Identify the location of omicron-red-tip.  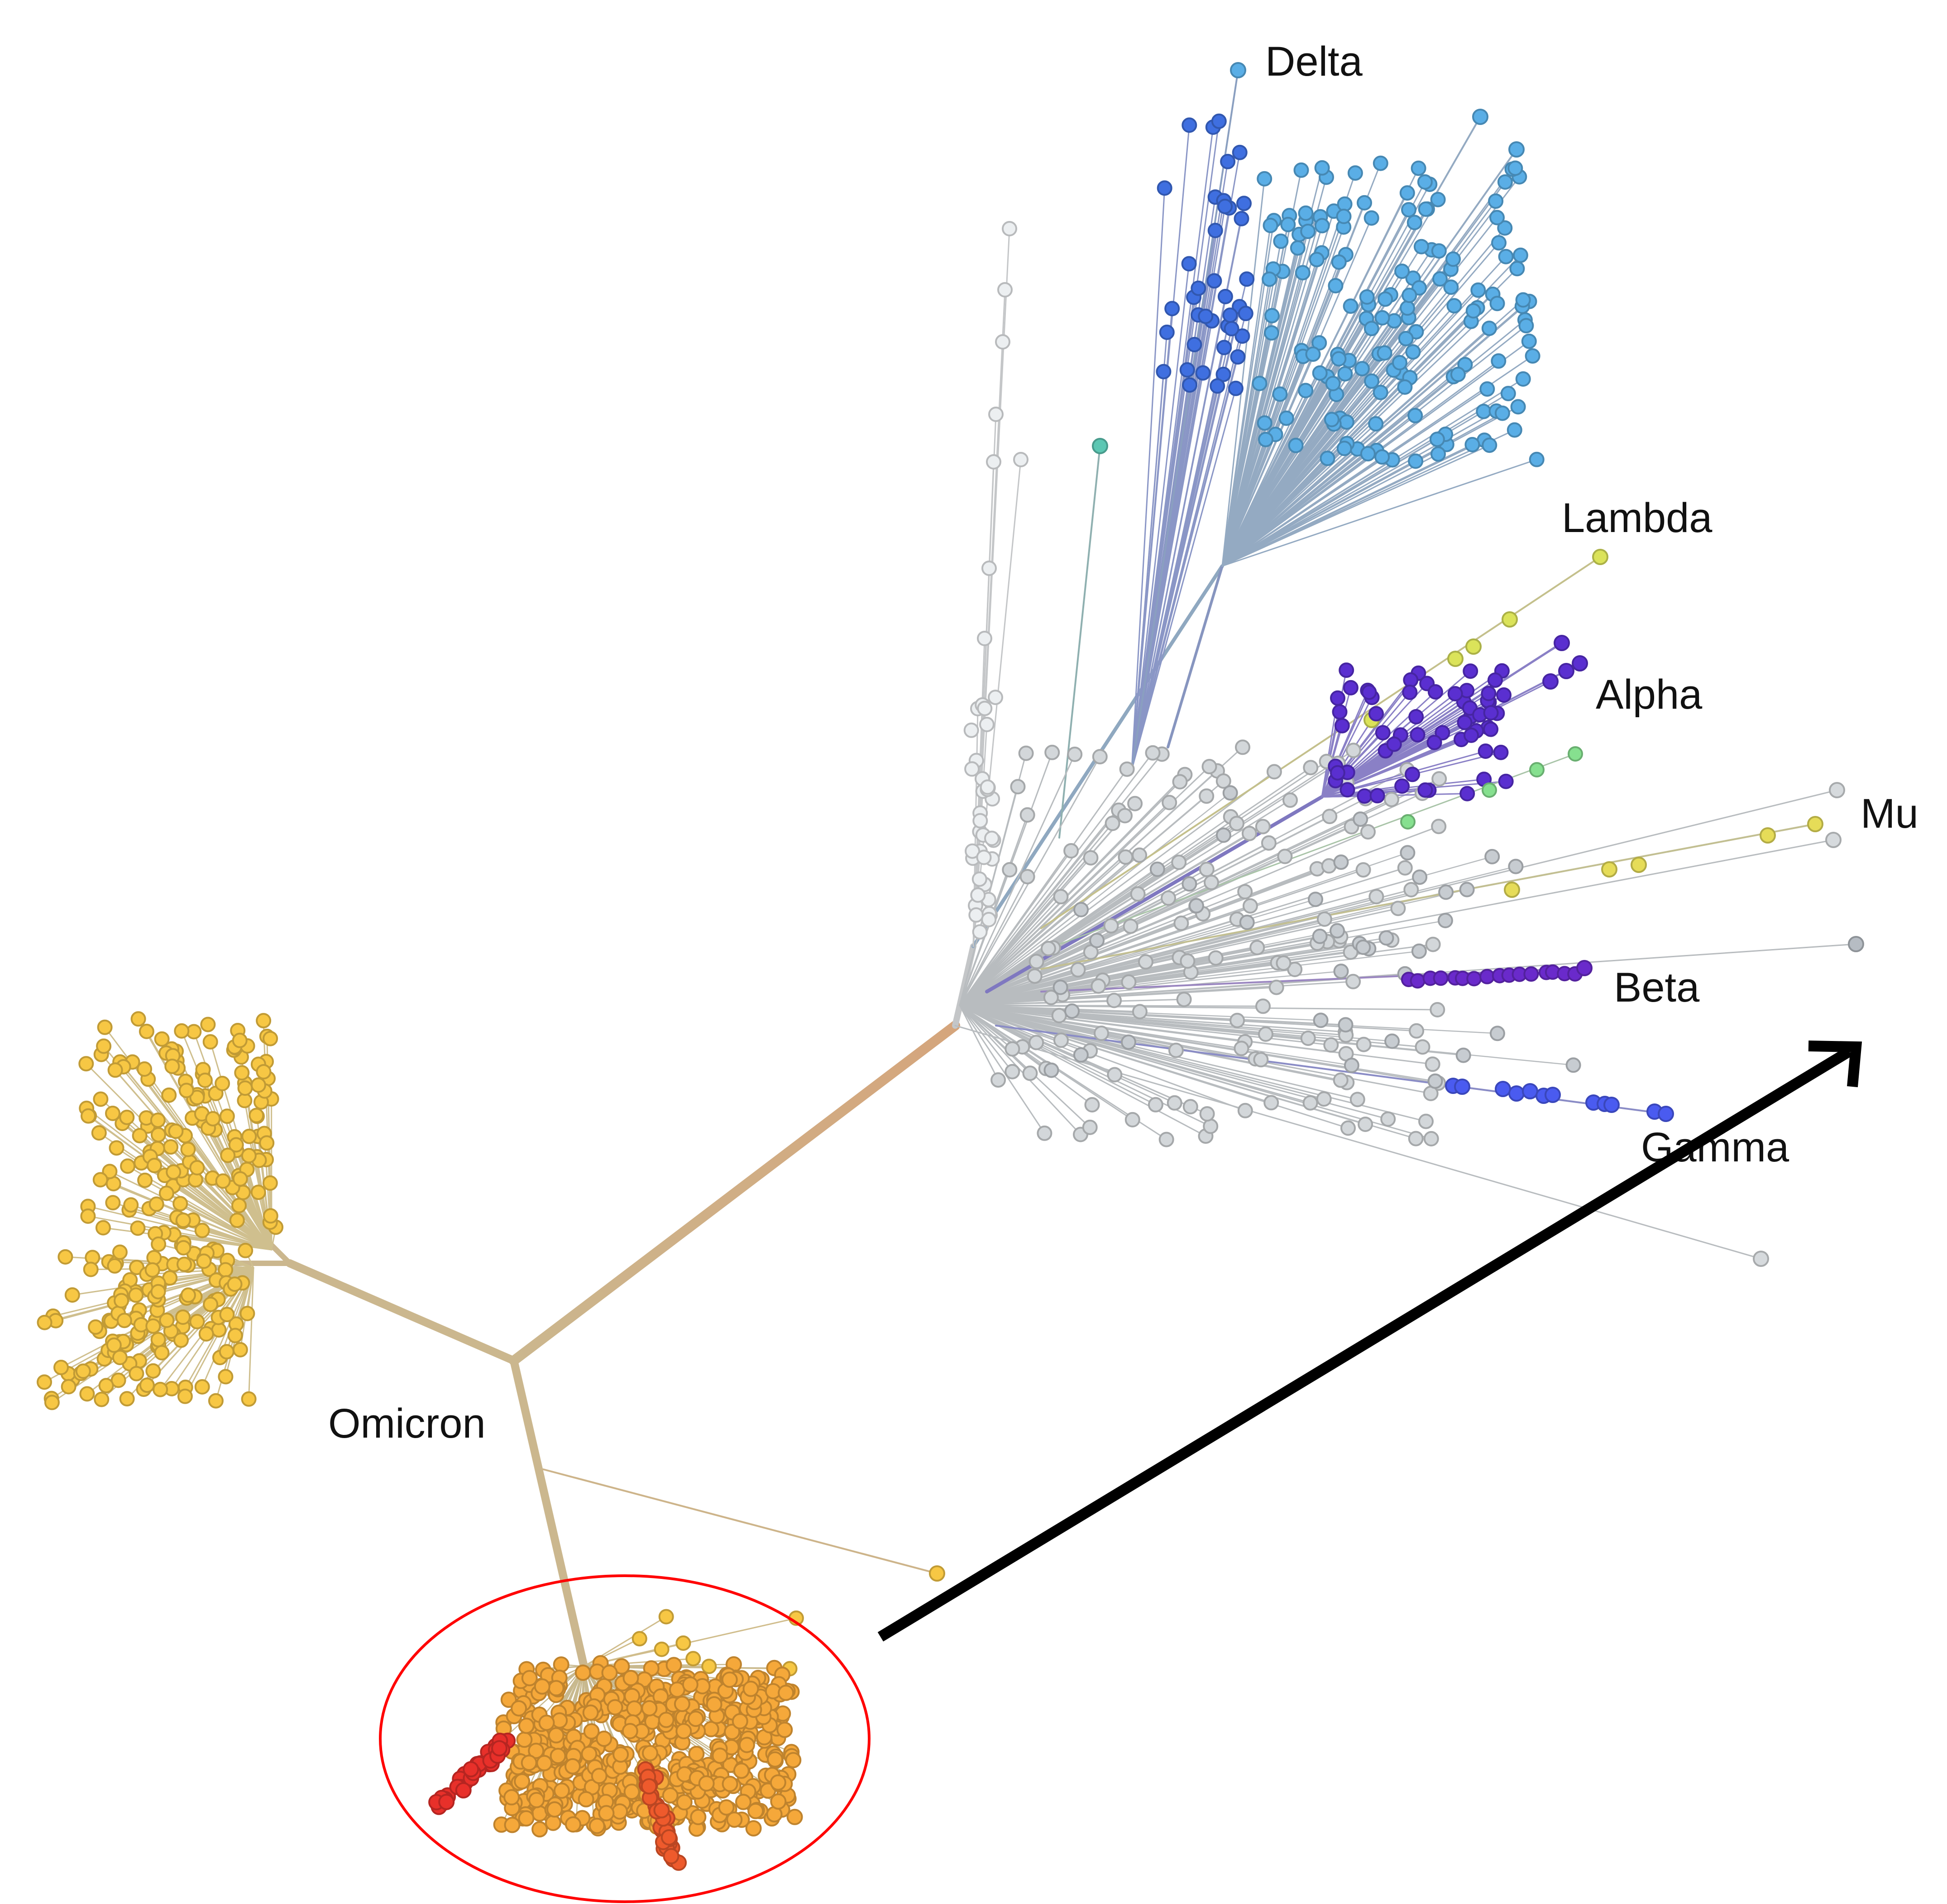
(471, 1769).